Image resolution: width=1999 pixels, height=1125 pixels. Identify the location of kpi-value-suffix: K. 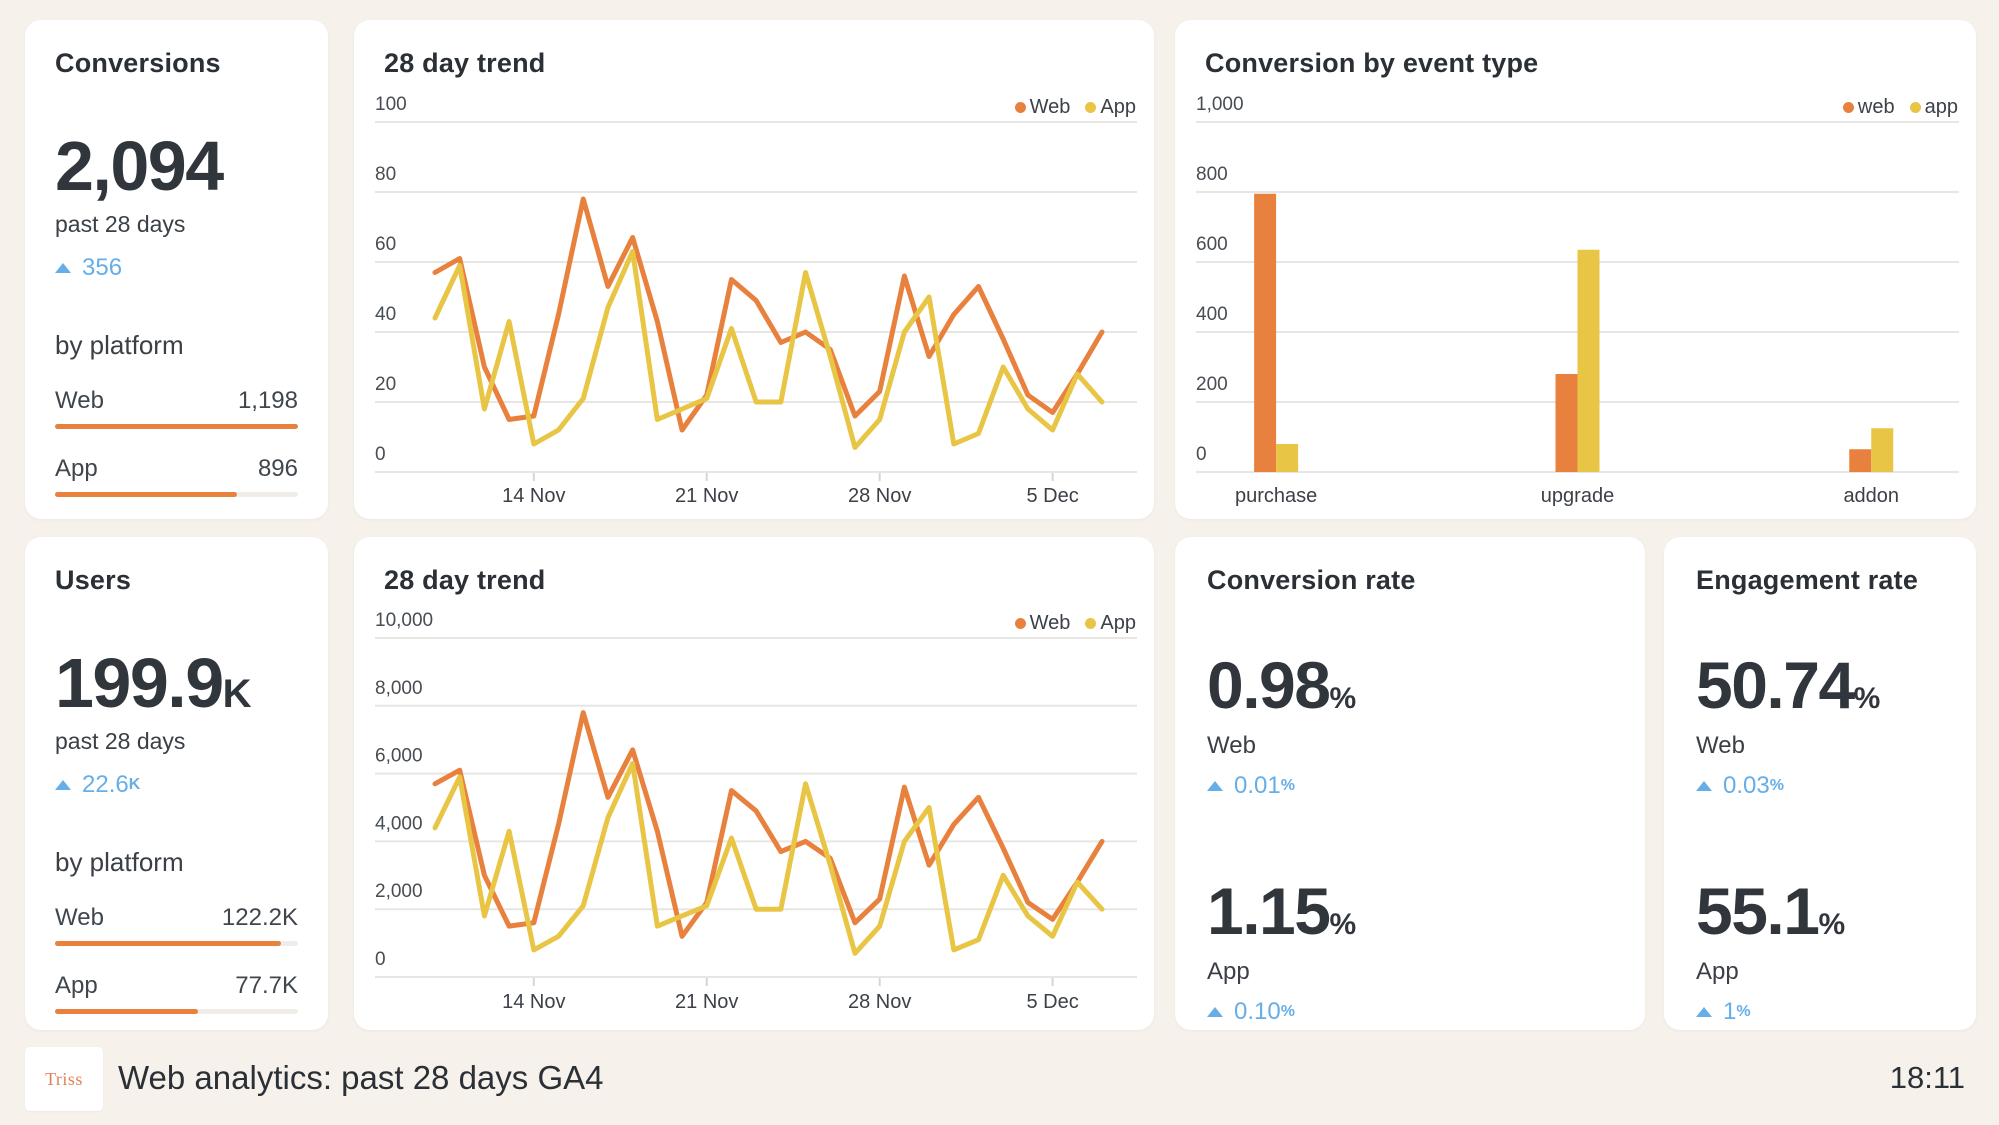
(237, 694).